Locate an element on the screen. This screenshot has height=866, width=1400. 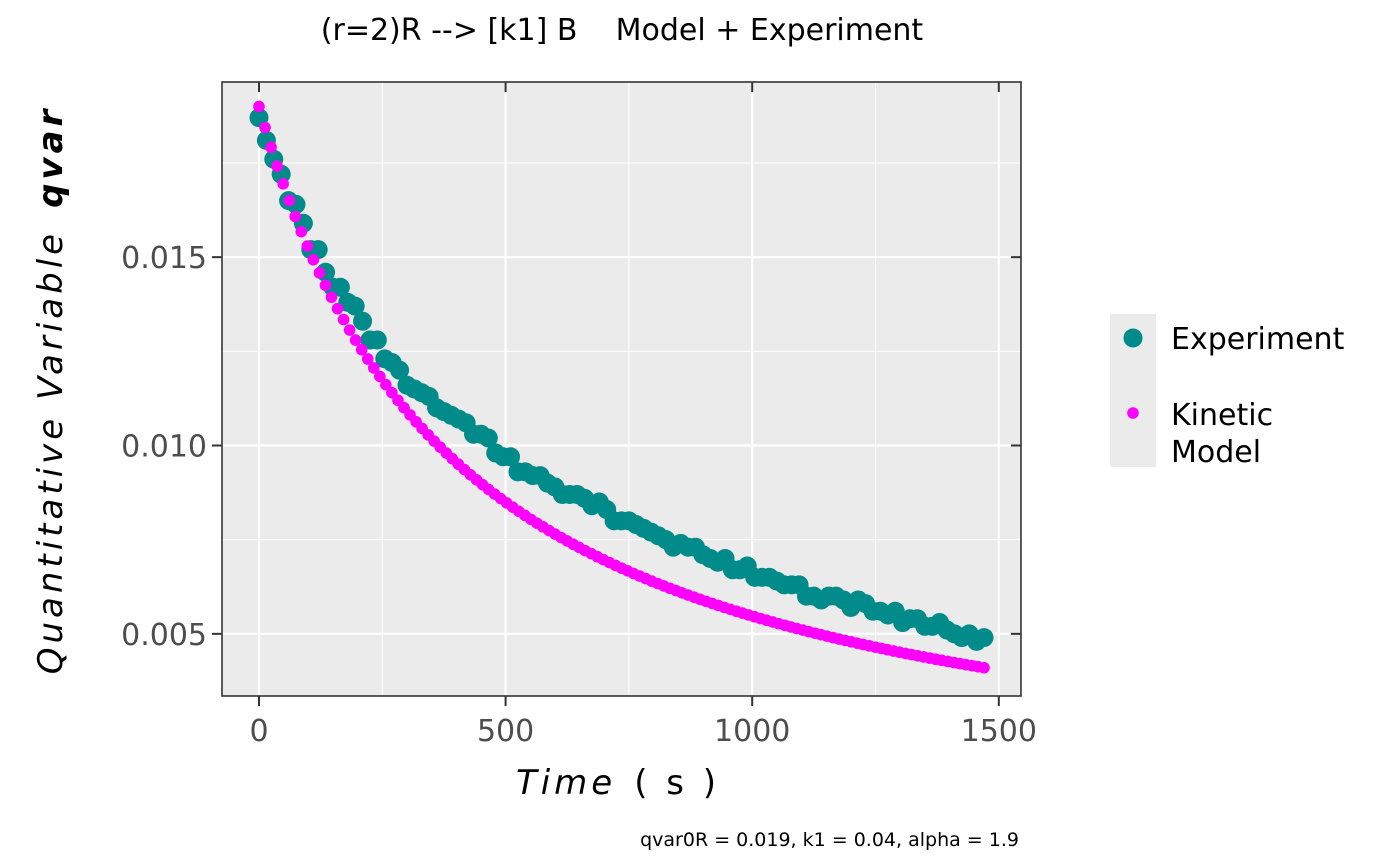
x-tick-label: 1000 is located at coordinates (752, 731).